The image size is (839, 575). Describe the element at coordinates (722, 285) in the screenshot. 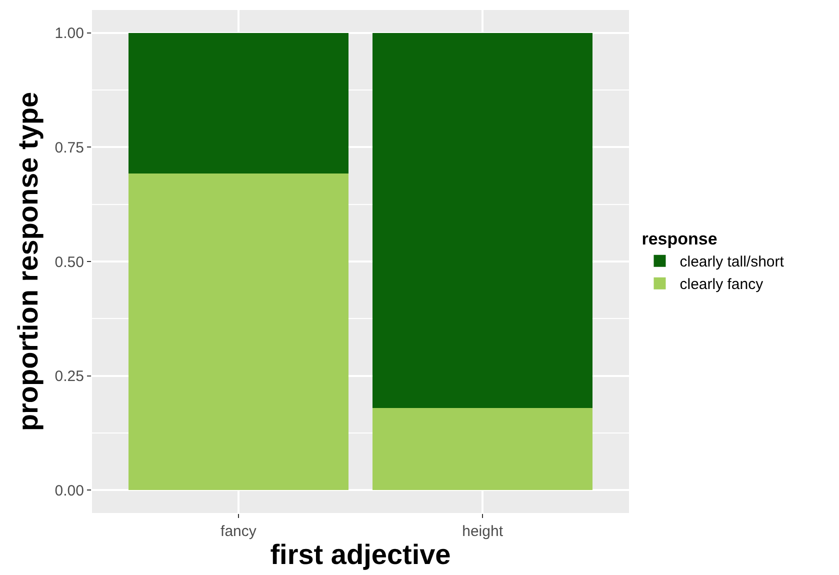

I see `legend-label: clearly fancy` at that location.